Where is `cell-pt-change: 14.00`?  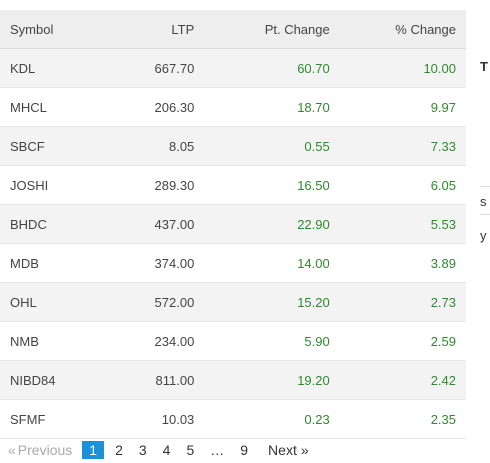
cell-pt-change: 14.00 is located at coordinates (272, 263).